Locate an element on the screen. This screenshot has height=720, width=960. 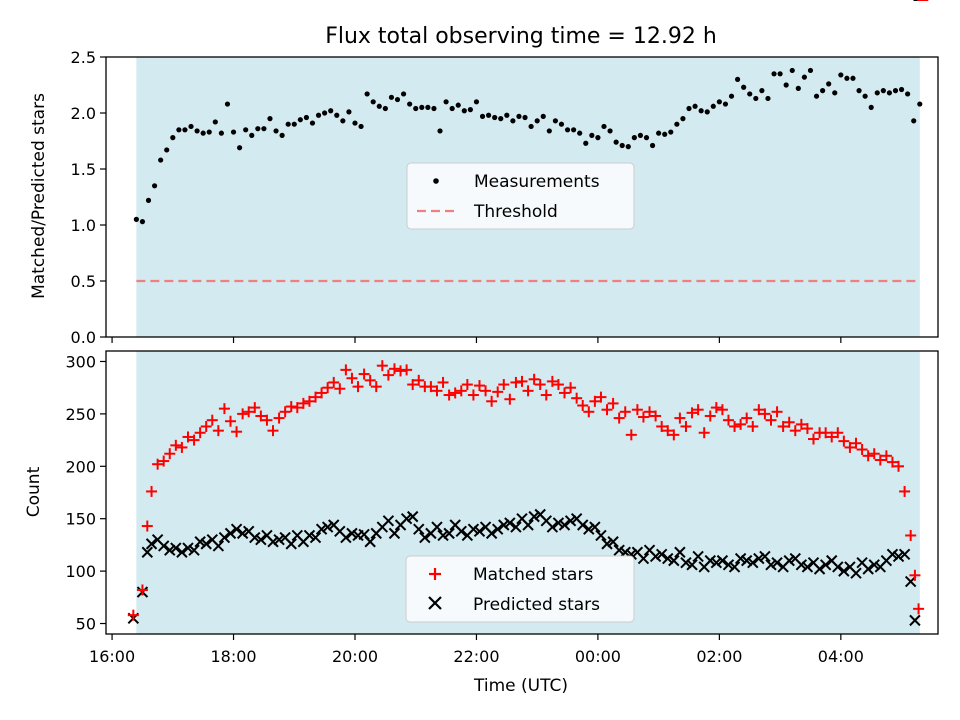
bottom-ytick-label: 250 is located at coordinates (80, 414).